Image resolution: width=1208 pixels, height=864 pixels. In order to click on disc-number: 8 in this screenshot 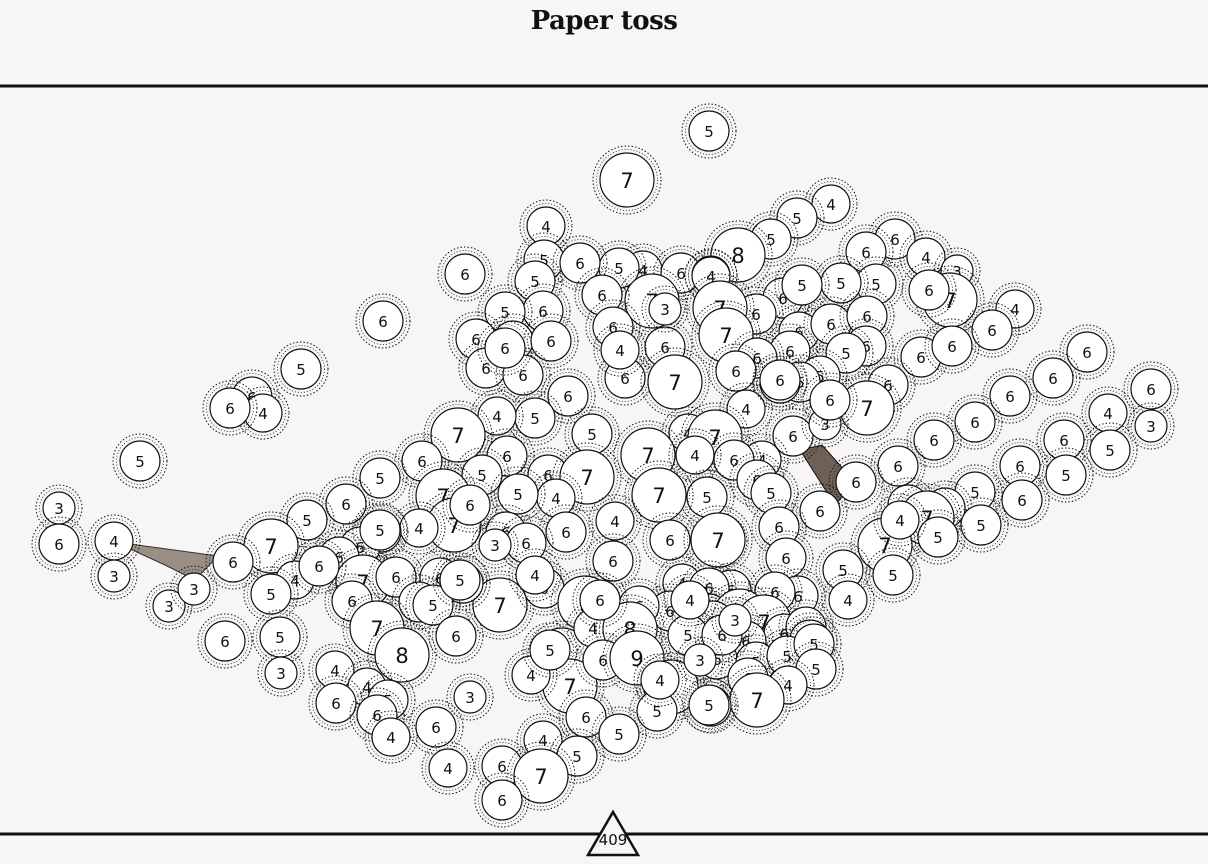, I will do `click(737, 256)`.